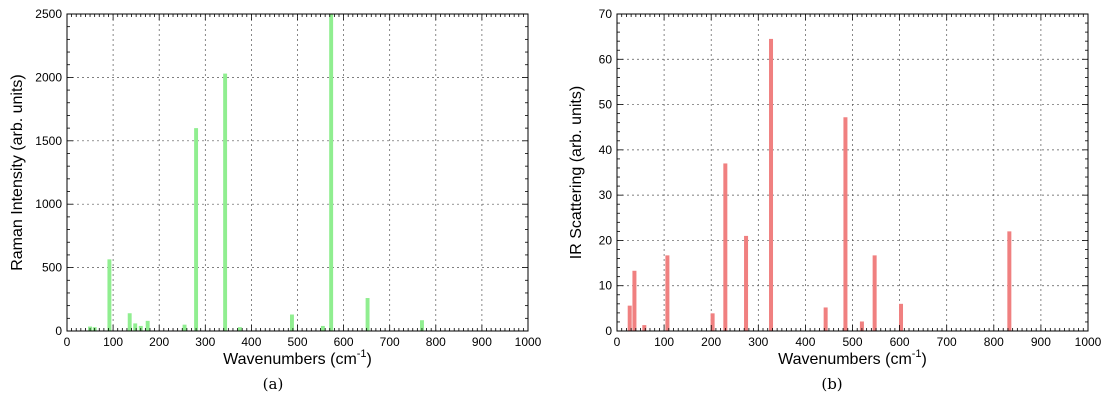 The height and width of the screenshot is (401, 1107). What do you see at coordinates (1041, 342) in the screenshot?
I see `ir-x-tick-label: 900` at bounding box center [1041, 342].